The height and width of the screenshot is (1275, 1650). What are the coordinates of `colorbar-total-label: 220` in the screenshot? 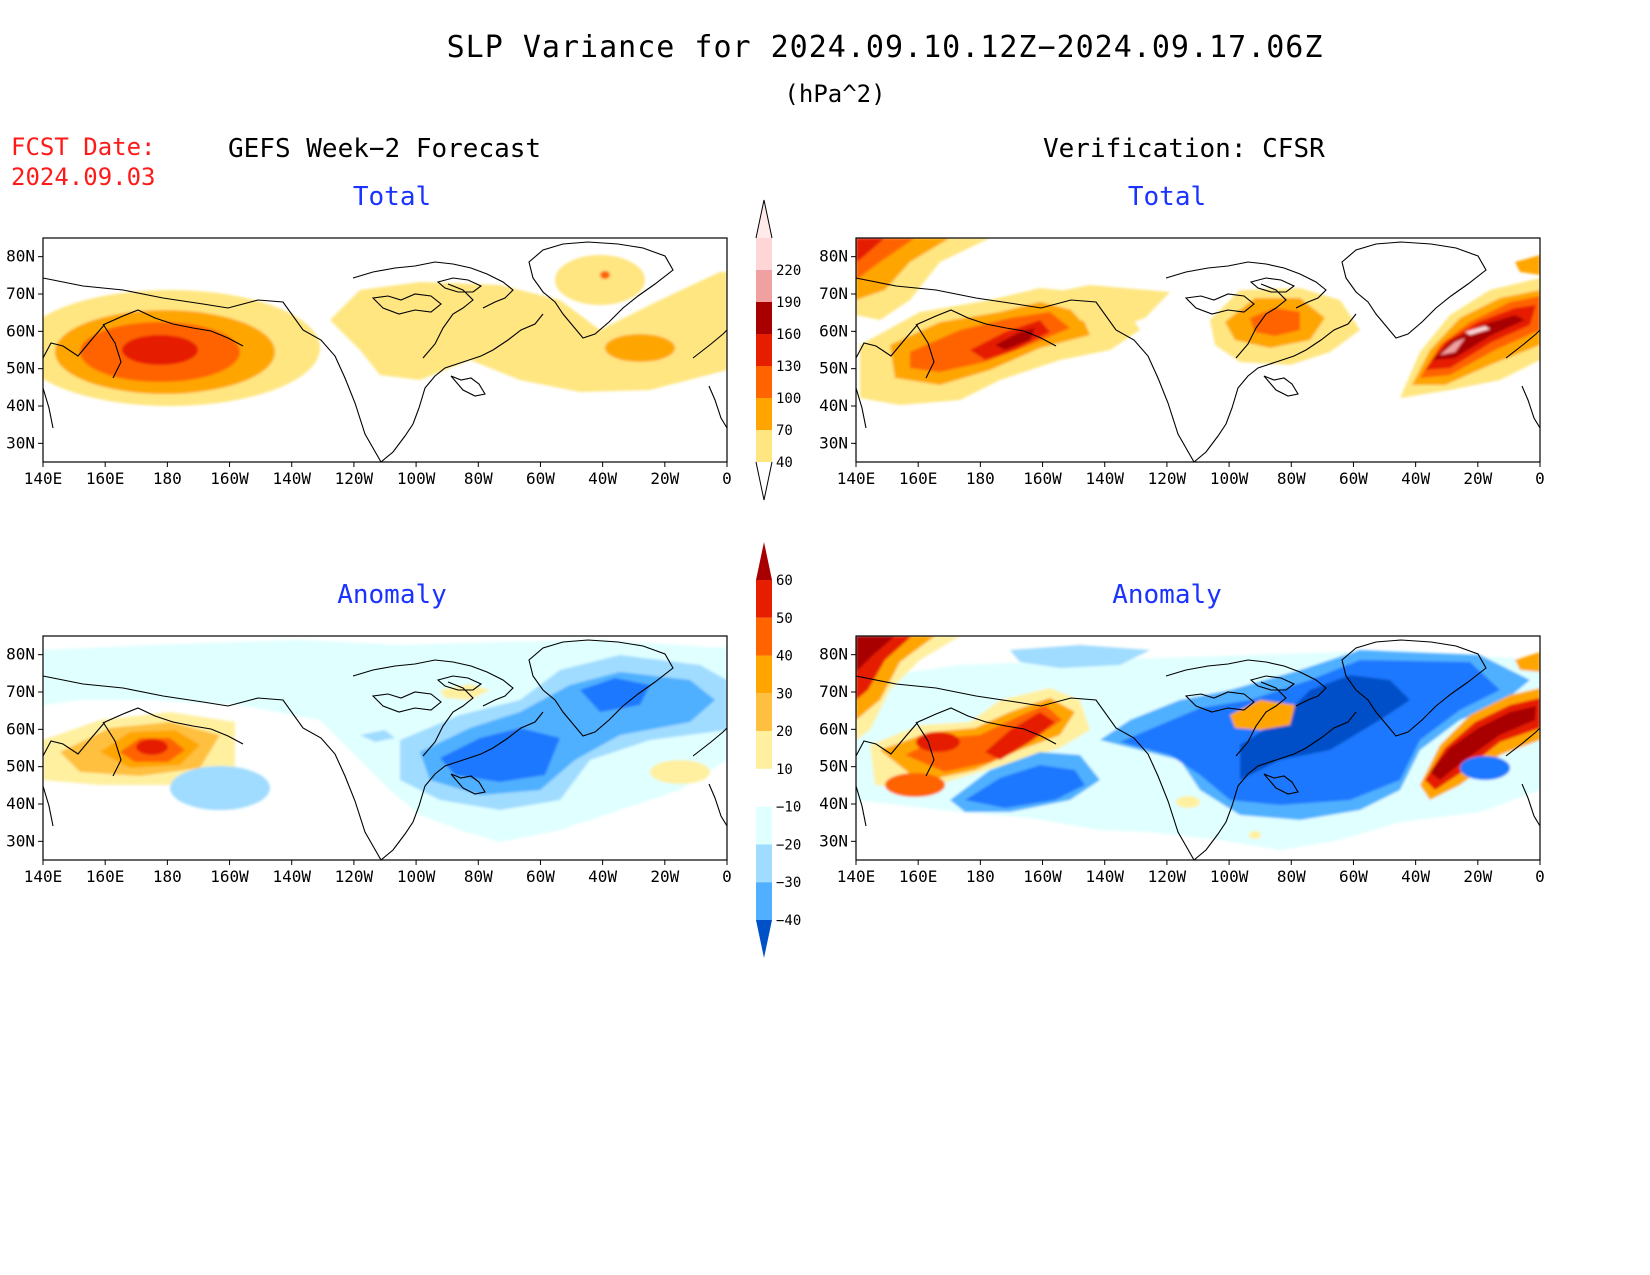 It's located at (788, 271).